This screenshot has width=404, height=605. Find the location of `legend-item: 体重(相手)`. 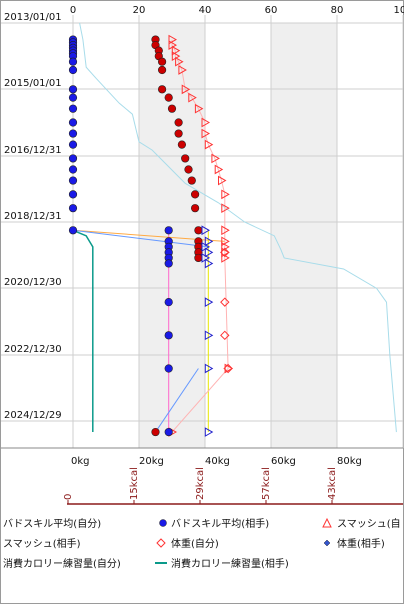

legend-item: 体重(相手) is located at coordinates (354, 543).